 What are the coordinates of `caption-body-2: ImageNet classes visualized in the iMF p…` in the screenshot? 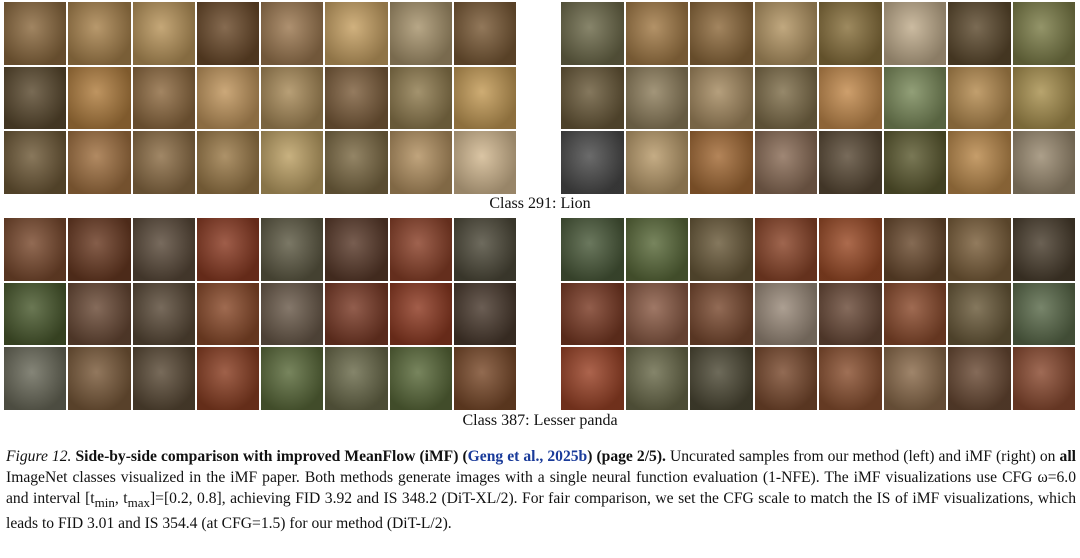 It's located at (541, 488).